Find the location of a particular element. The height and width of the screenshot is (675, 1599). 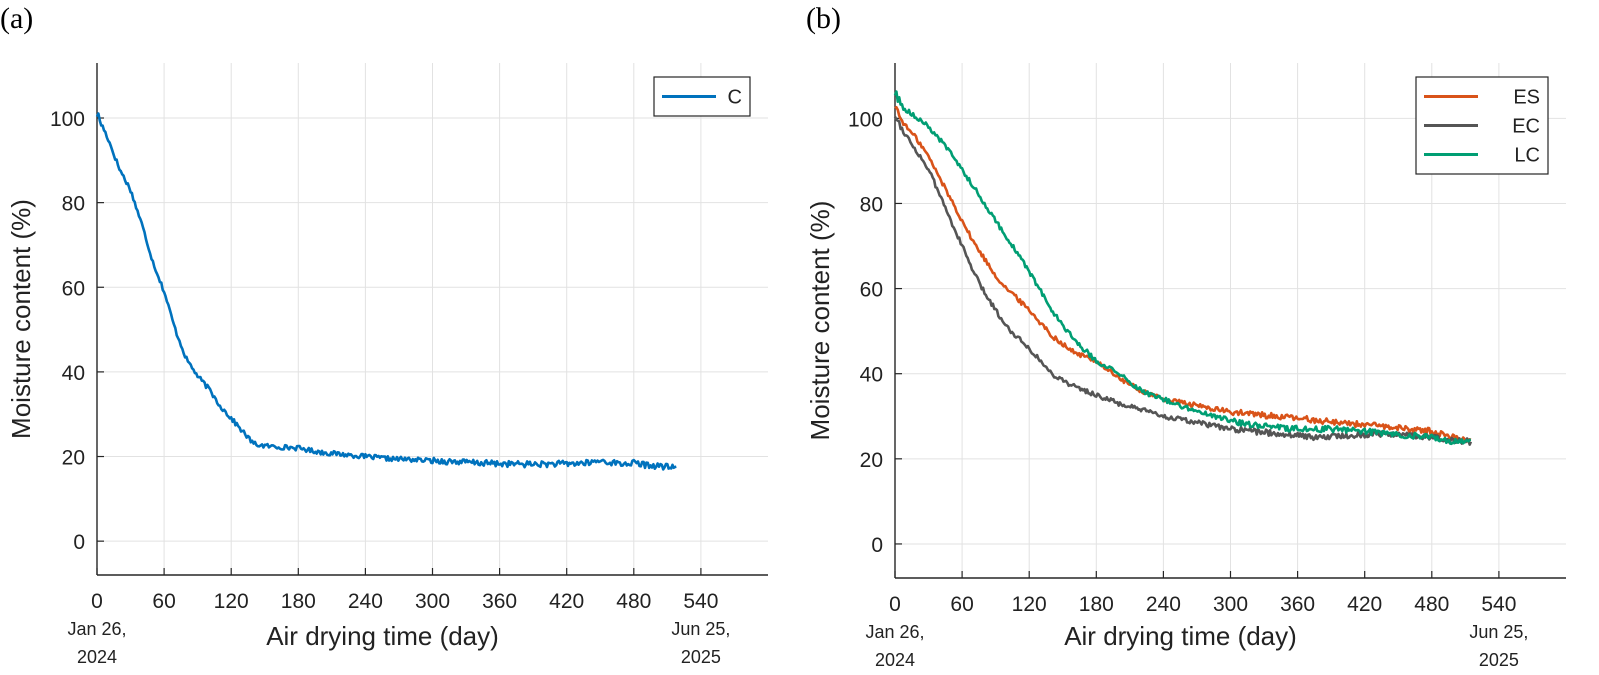

legend-label-C: C is located at coordinates (735, 98).